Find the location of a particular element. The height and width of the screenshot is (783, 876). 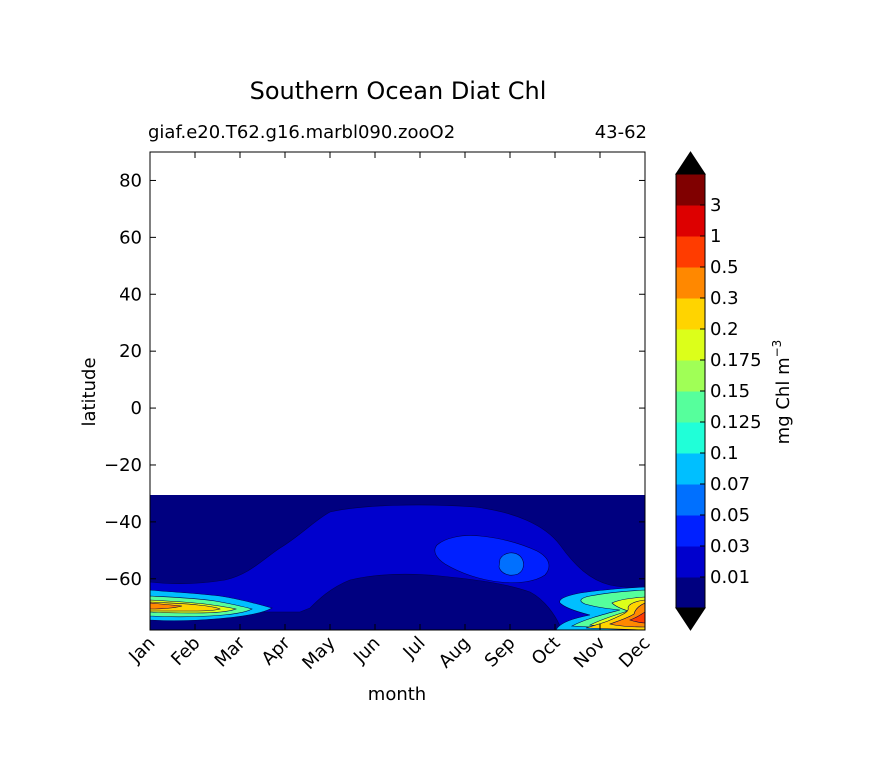

y-tick-label: 20 is located at coordinates (130, 351).